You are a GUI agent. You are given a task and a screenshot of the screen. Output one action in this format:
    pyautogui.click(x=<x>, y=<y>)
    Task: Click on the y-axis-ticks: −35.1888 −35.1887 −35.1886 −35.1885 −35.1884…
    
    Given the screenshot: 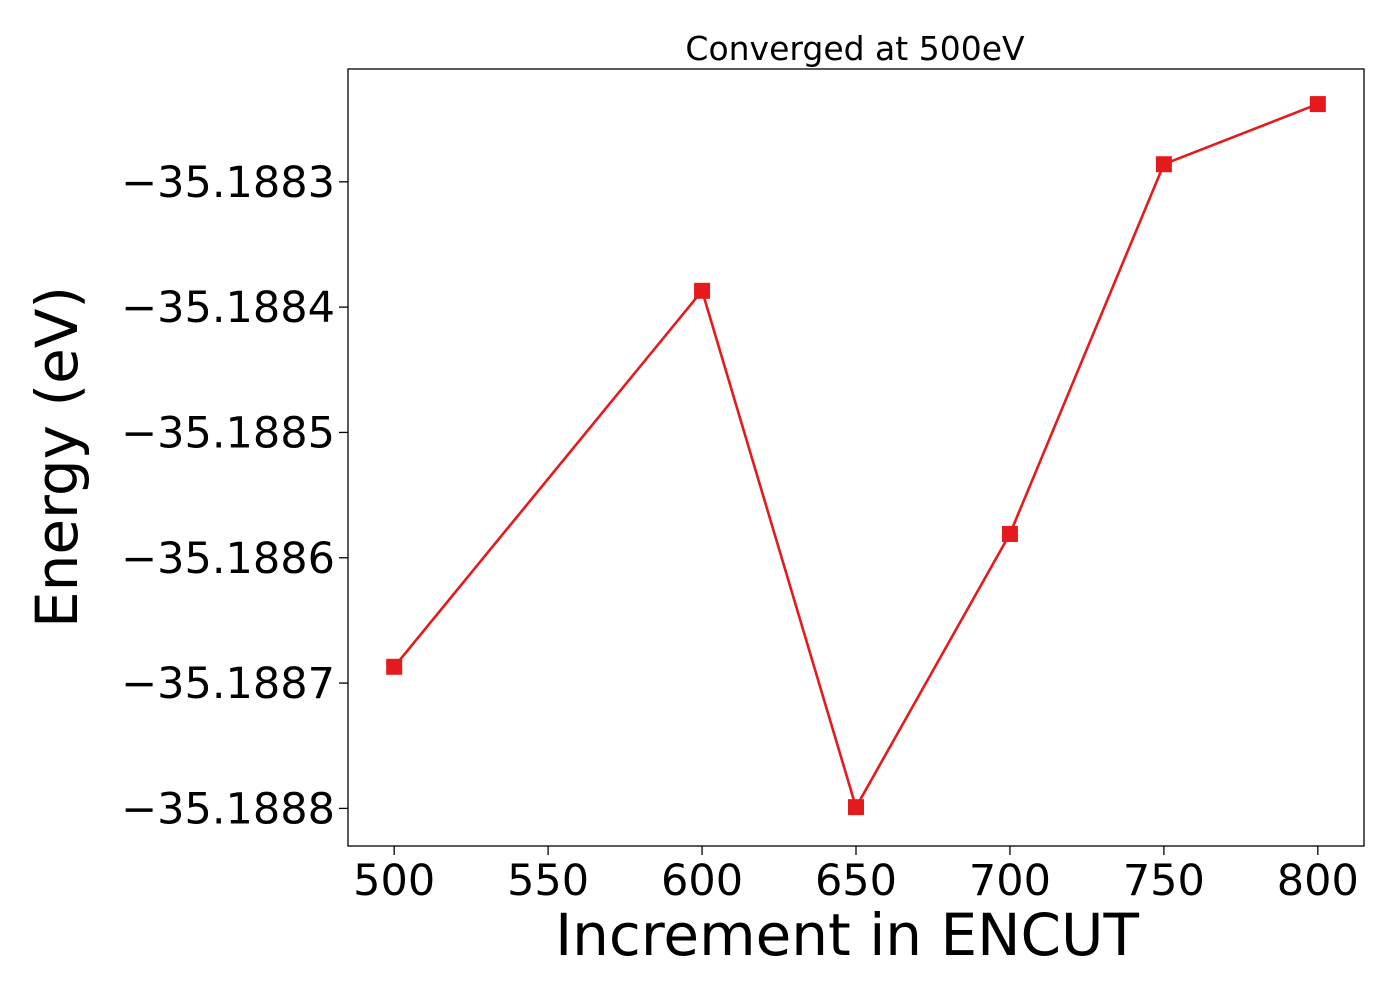 What is the action you would take?
    pyautogui.click(x=234, y=496)
    